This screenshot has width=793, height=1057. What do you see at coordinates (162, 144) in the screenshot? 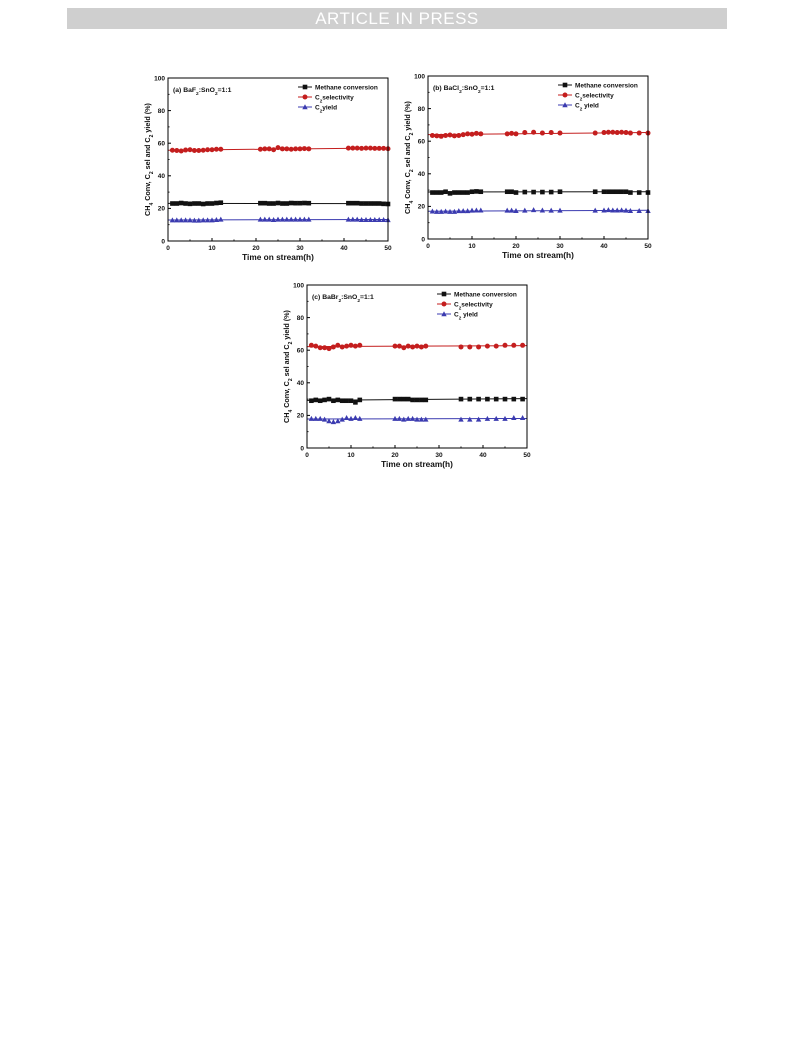
I see `y-tick-label: 60` at bounding box center [162, 144].